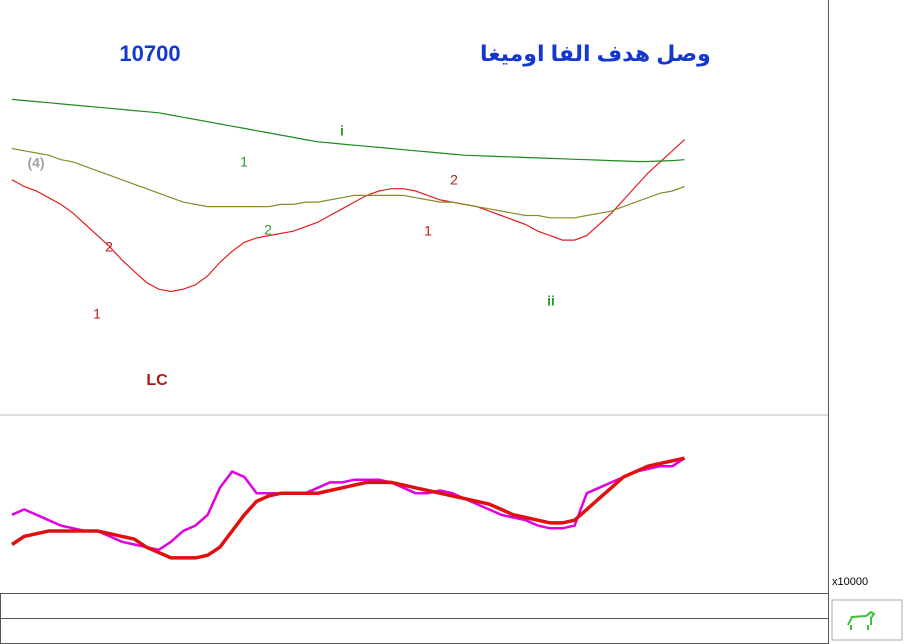 The image size is (907, 644). What do you see at coordinates (867, 620) in the screenshot?
I see `logo-icon` at bounding box center [867, 620].